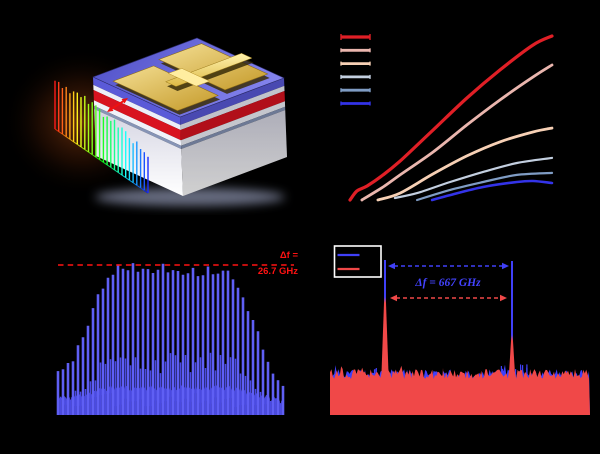  I want to click on emission-direction-arrow, so click(117, 105).